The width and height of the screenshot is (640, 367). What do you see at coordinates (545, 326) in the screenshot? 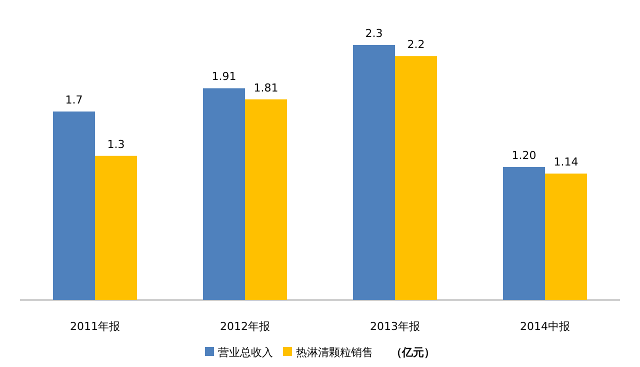
I see `x-tick-label: 2014中报` at bounding box center [545, 326].